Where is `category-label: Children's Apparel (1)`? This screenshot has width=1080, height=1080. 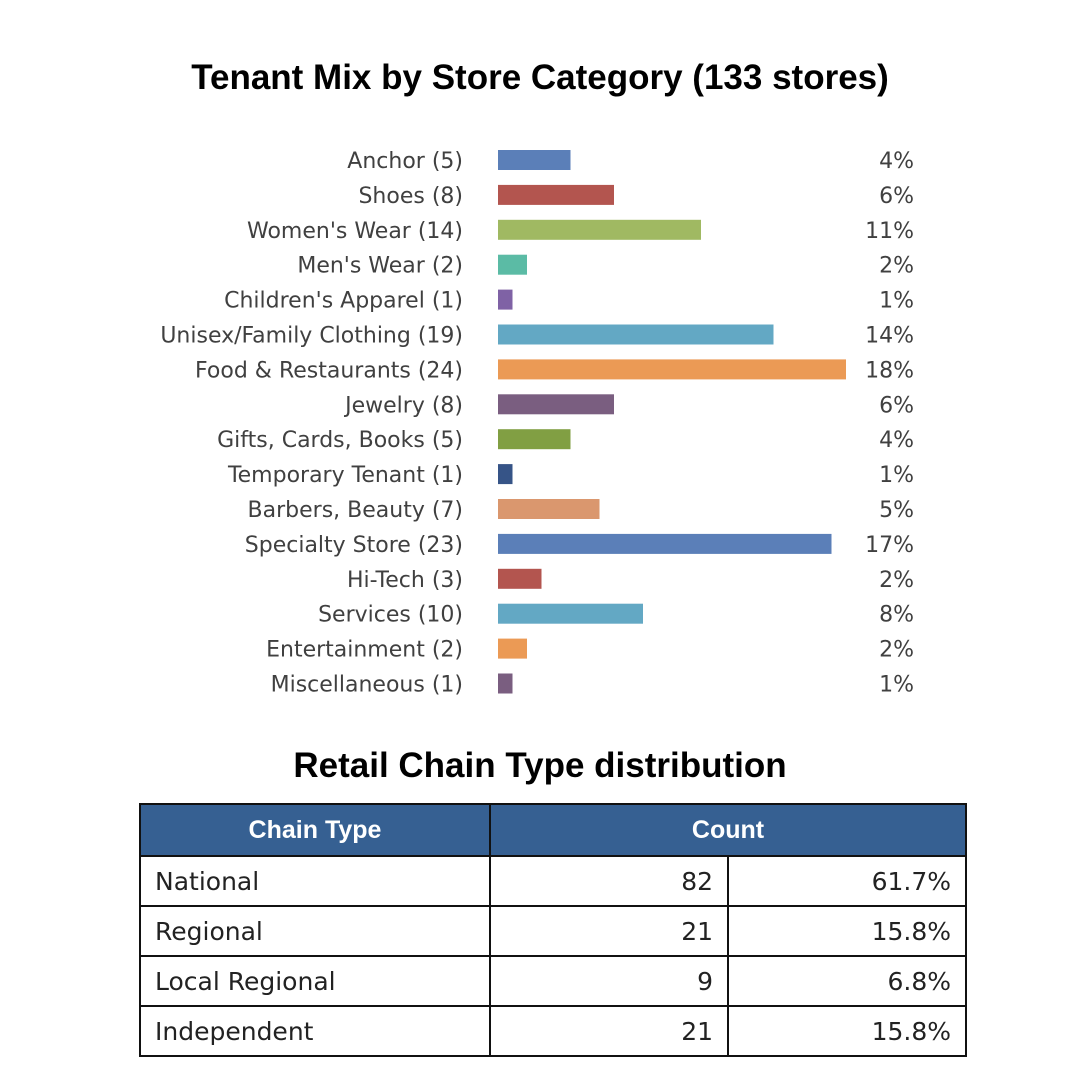
category-label: Children's Apparel (1) is located at coordinates (343, 301).